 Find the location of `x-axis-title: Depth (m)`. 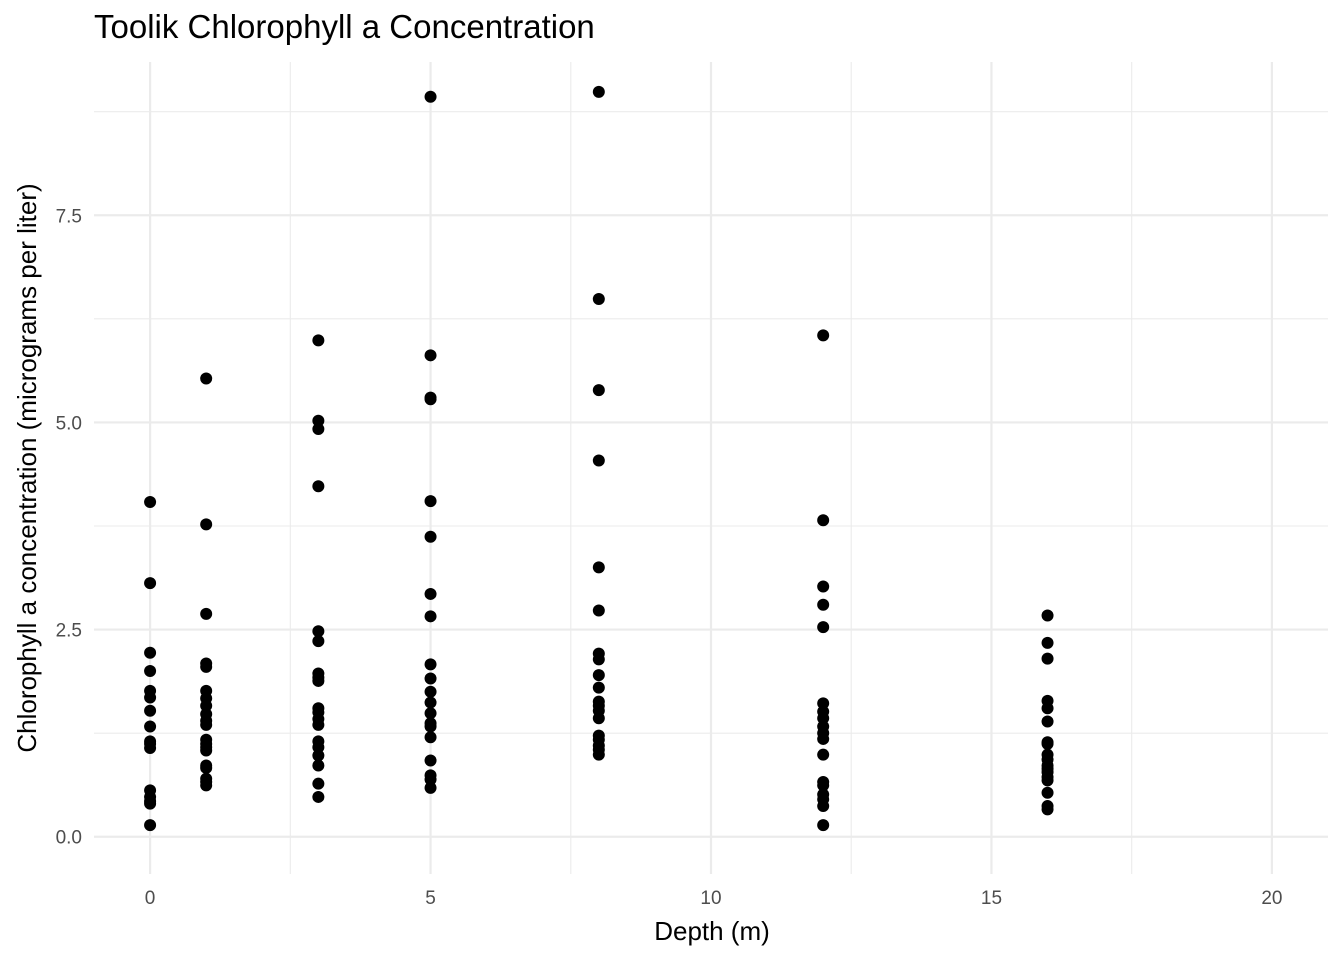

x-axis-title: Depth (m) is located at coordinates (712, 931).